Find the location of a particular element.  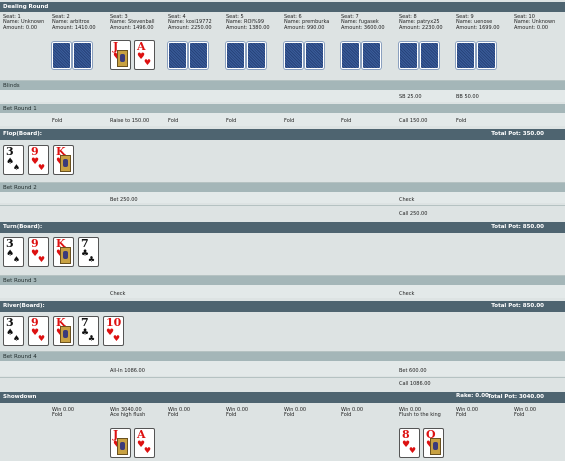

bet1-seat7: Fold is located at coordinates (346, 121).